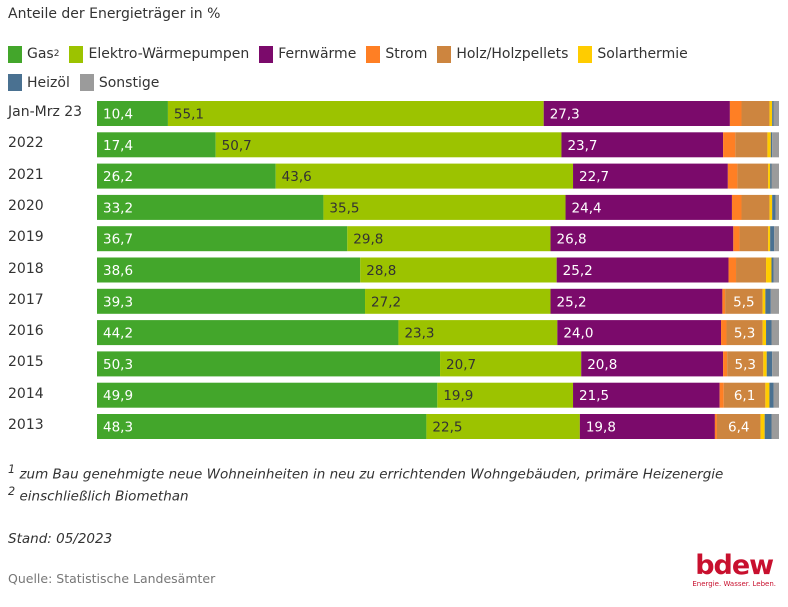 The height and width of the screenshot is (607, 788). I want to click on data-label: 33,2, so click(118, 208).